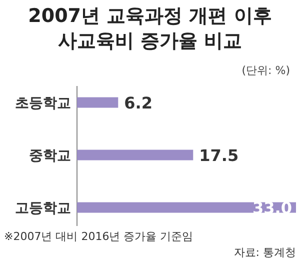 Image resolution: width=300 pixels, height=261 pixels. Describe the element at coordinates (265, 252) in the screenshot. I see `text: 자료: 통계청` at that location.